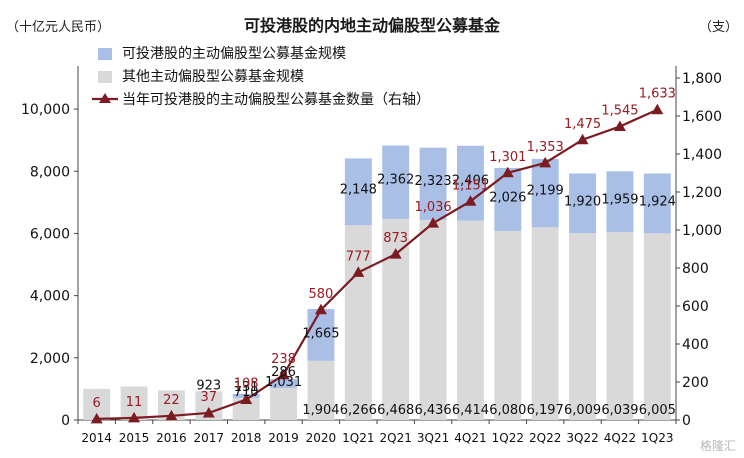 The height and width of the screenshot is (458, 744). What do you see at coordinates (619, 410) in the screenshot?
I see `bar-other-value-label: 6,039` at bounding box center [619, 410].